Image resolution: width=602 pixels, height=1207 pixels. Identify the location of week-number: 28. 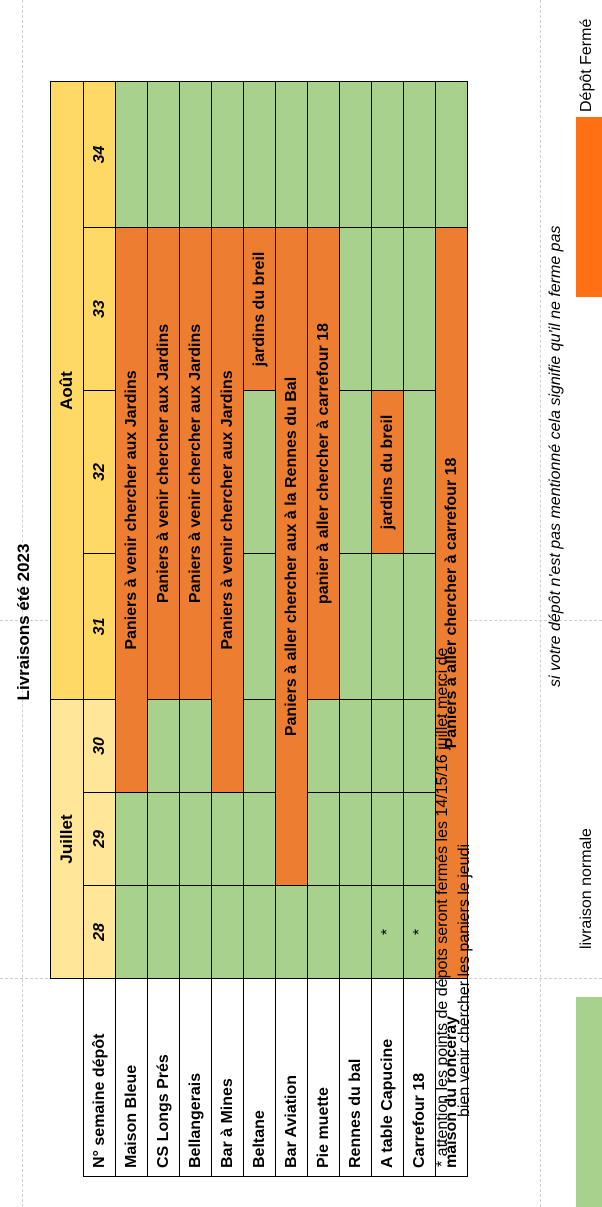
(99, 932).